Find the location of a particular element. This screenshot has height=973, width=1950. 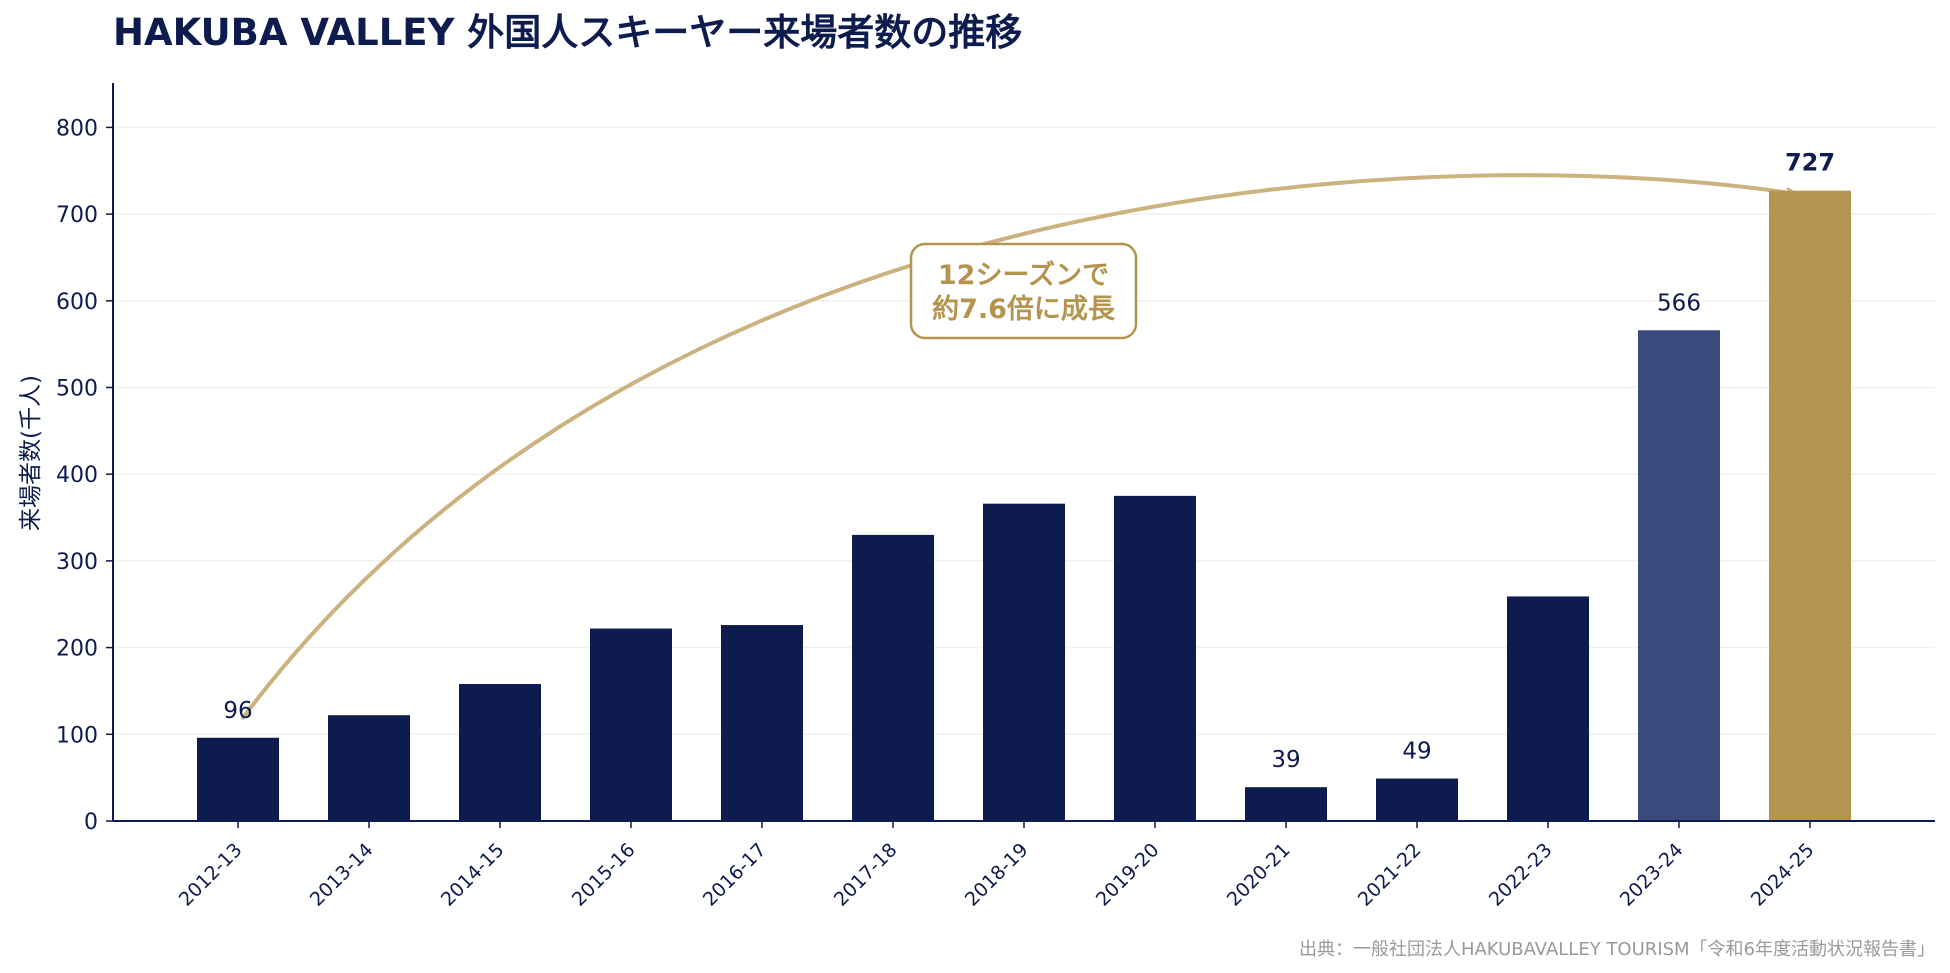

annotation-line-1: 12シーズンで is located at coordinates (1023, 275).